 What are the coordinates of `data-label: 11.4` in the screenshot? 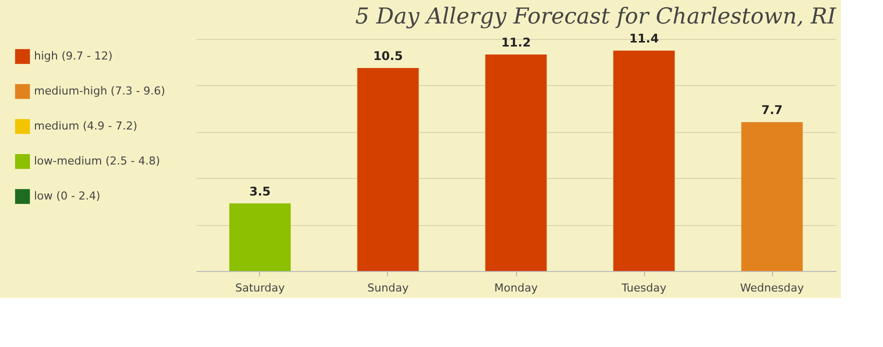 It's located at (644, 39).